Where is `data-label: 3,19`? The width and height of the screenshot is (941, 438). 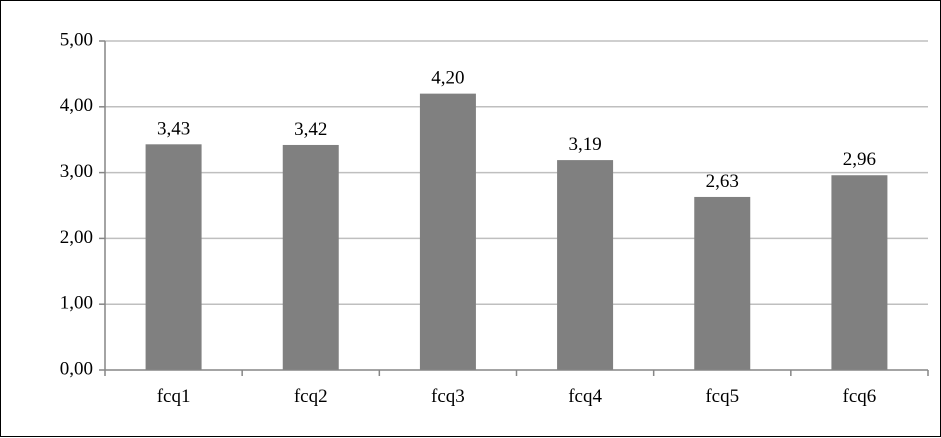
data-label: 3,19 is located at coordinates (584, 144).